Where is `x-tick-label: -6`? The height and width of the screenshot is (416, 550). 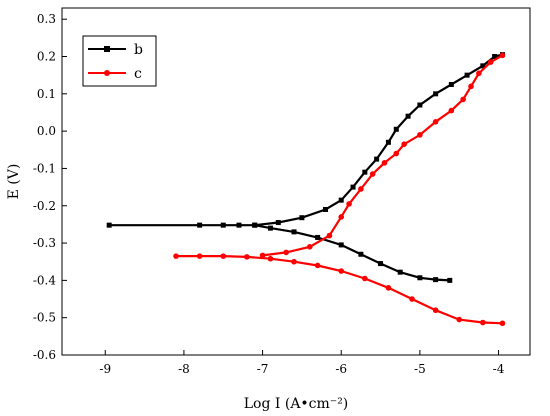
x-tick-label: -6 is located at coordinates (341, 369).